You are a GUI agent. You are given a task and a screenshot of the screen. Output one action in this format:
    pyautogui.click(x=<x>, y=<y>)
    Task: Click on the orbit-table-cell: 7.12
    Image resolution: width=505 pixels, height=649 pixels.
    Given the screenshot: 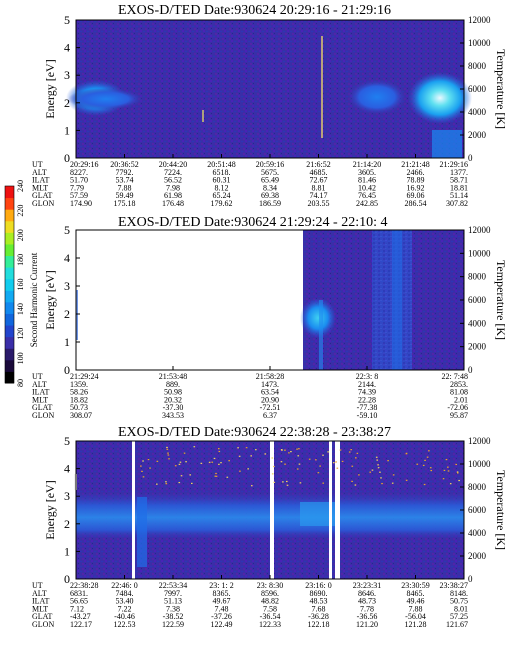 What is the action you would take?
    pyautogui.click(x=77, y=608)
    